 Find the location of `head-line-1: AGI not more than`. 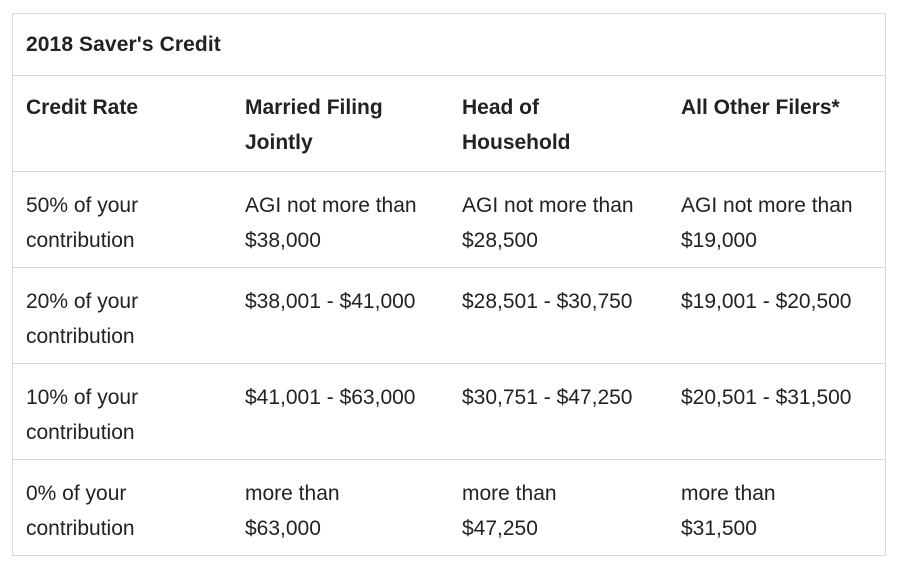

head-line-1: AGI not more than is located at coordinates (548, 205).